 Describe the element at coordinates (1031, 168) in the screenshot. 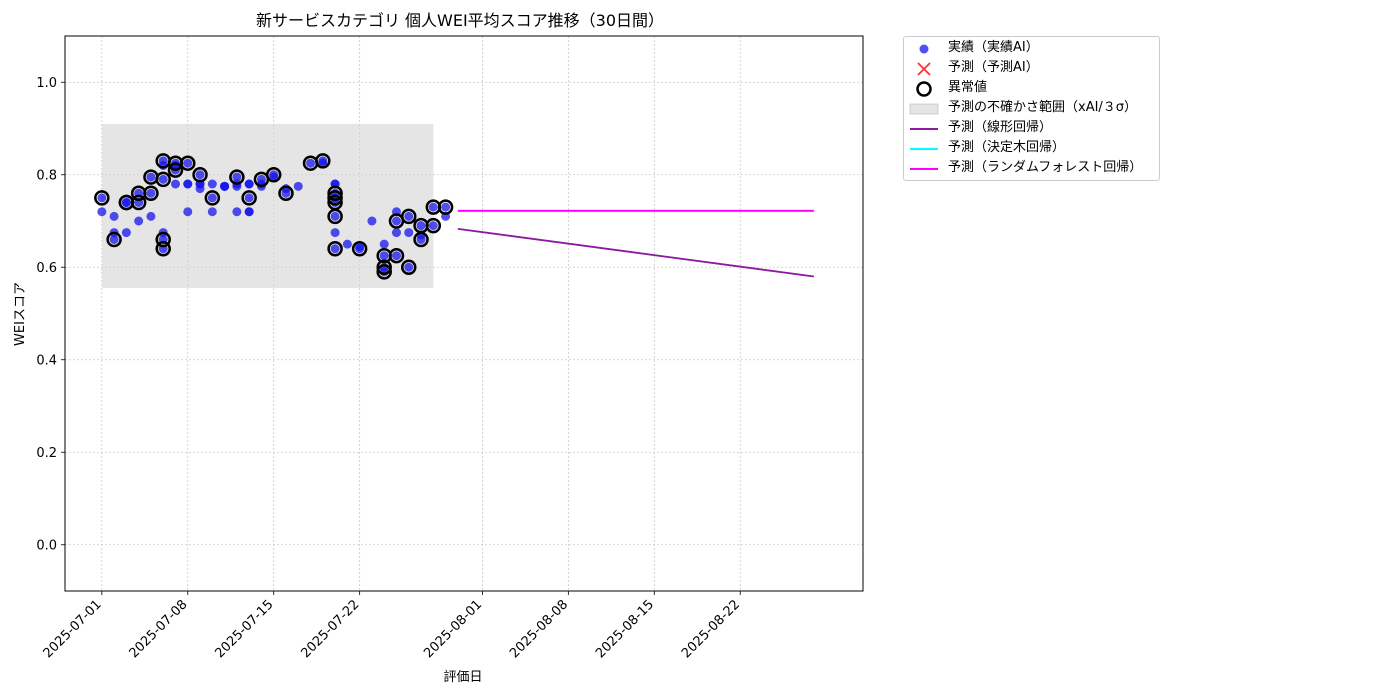

I see `legend-item-forest: 予測（ランダムフォレスト回帰）` at that location.